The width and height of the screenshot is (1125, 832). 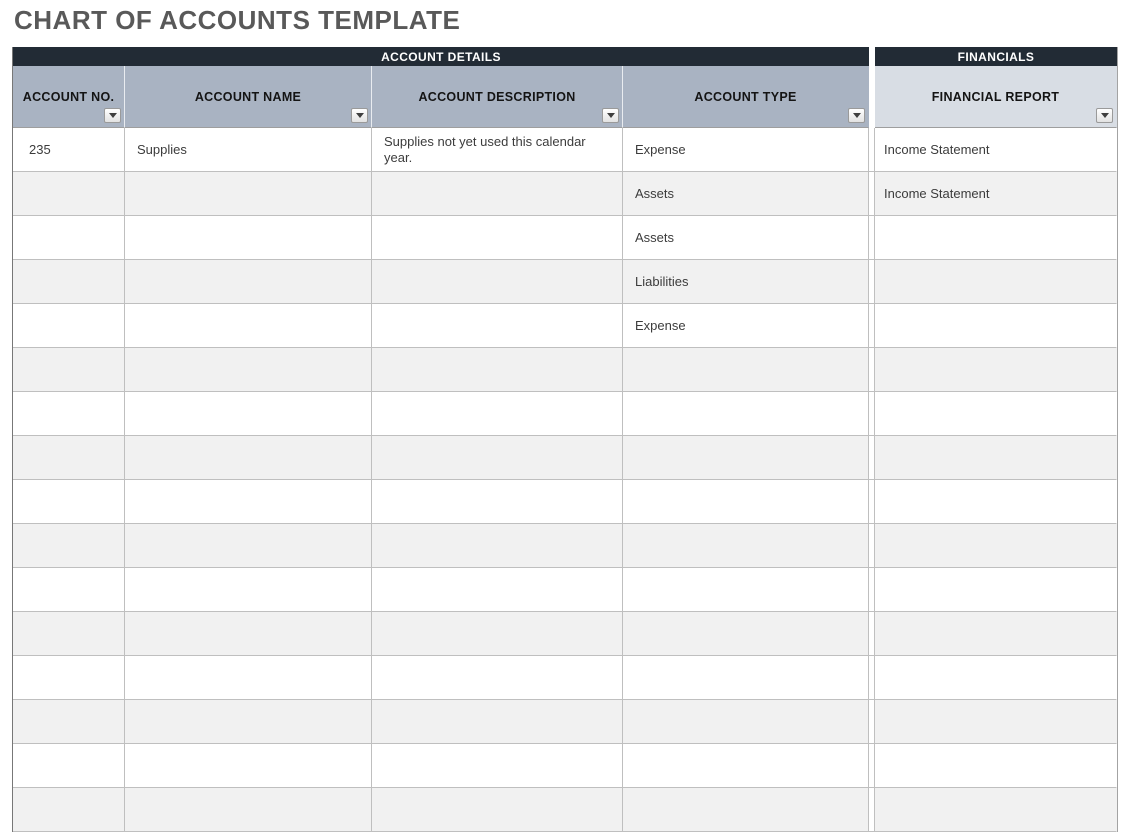 I want to click on filter-button-financial-report, so click(x=1104, y=115).